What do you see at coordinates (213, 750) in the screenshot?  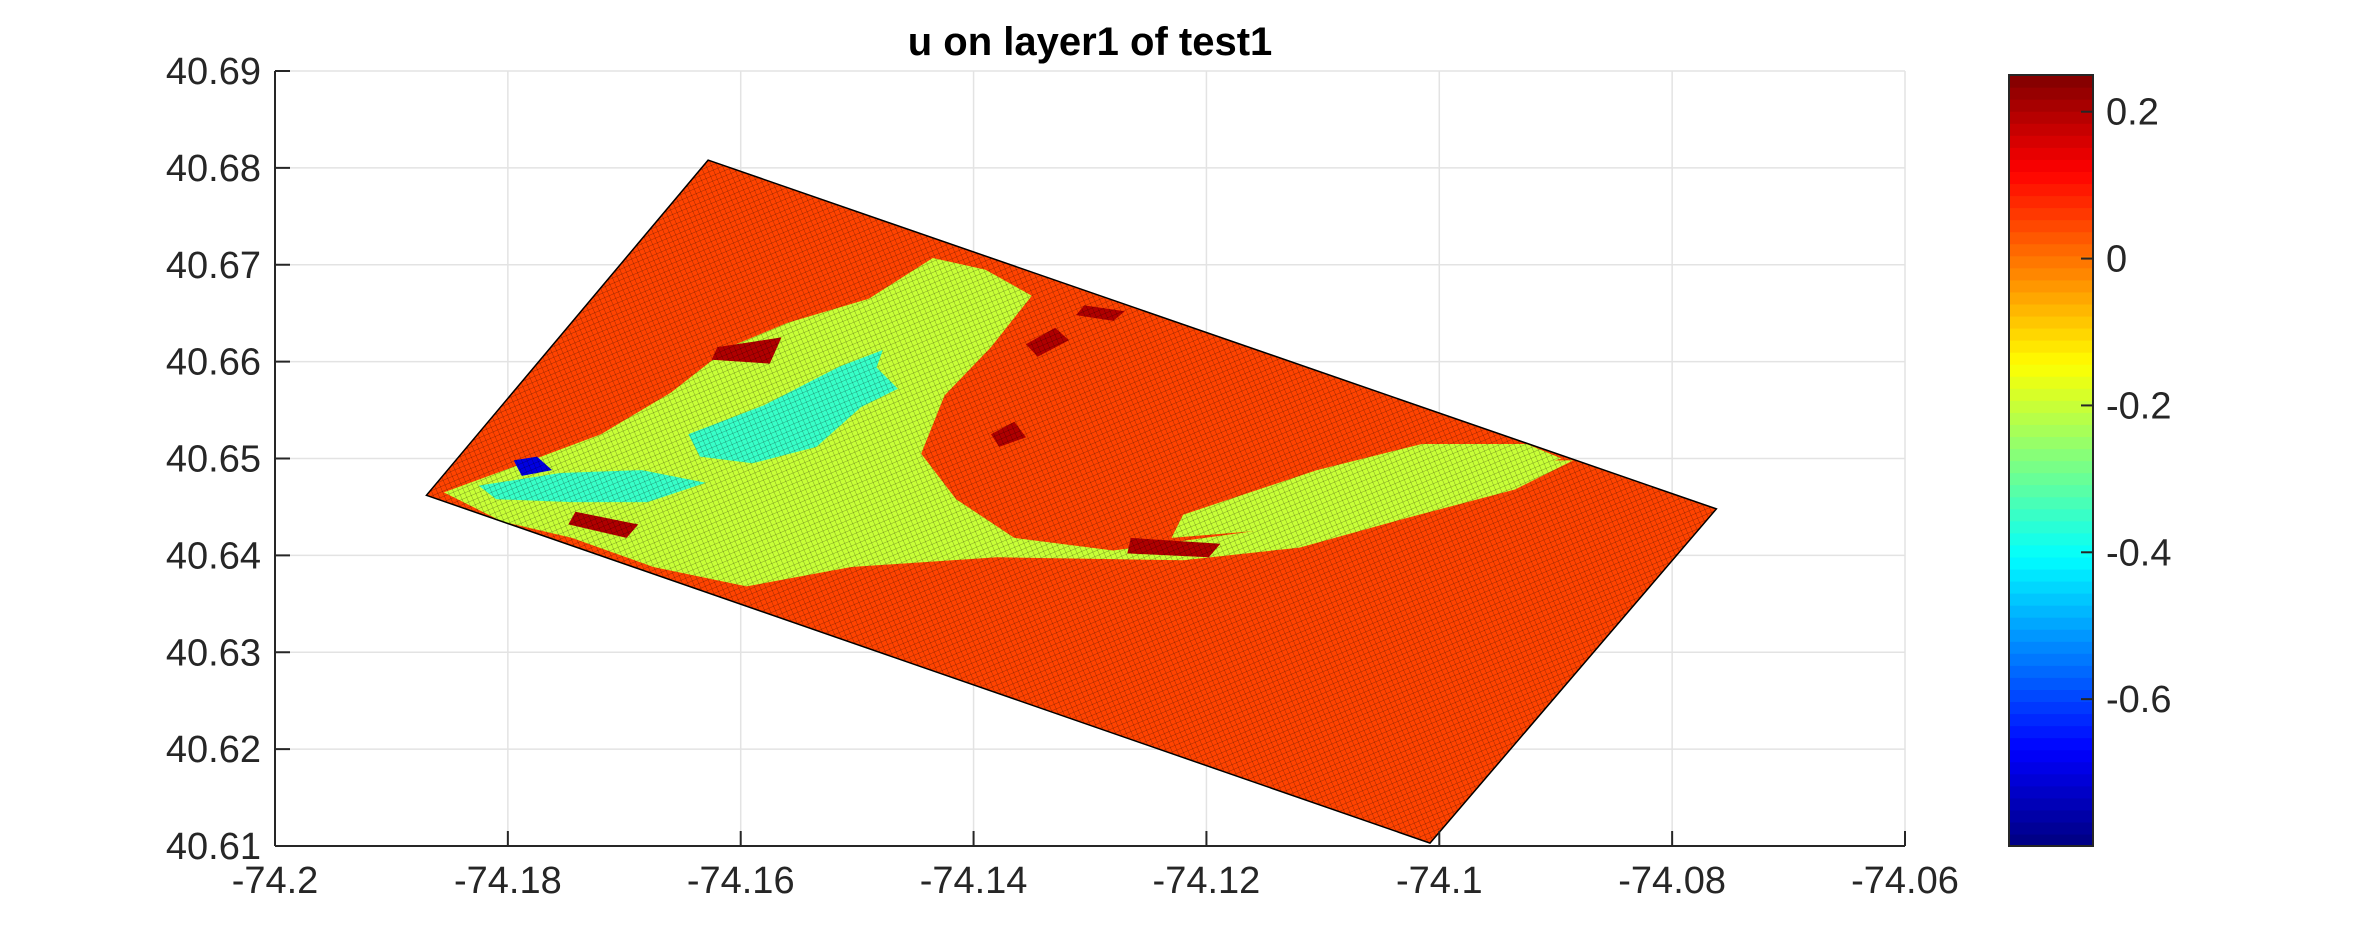 I see `y-tick-label: 40.62` at bounding box center [213, 750].